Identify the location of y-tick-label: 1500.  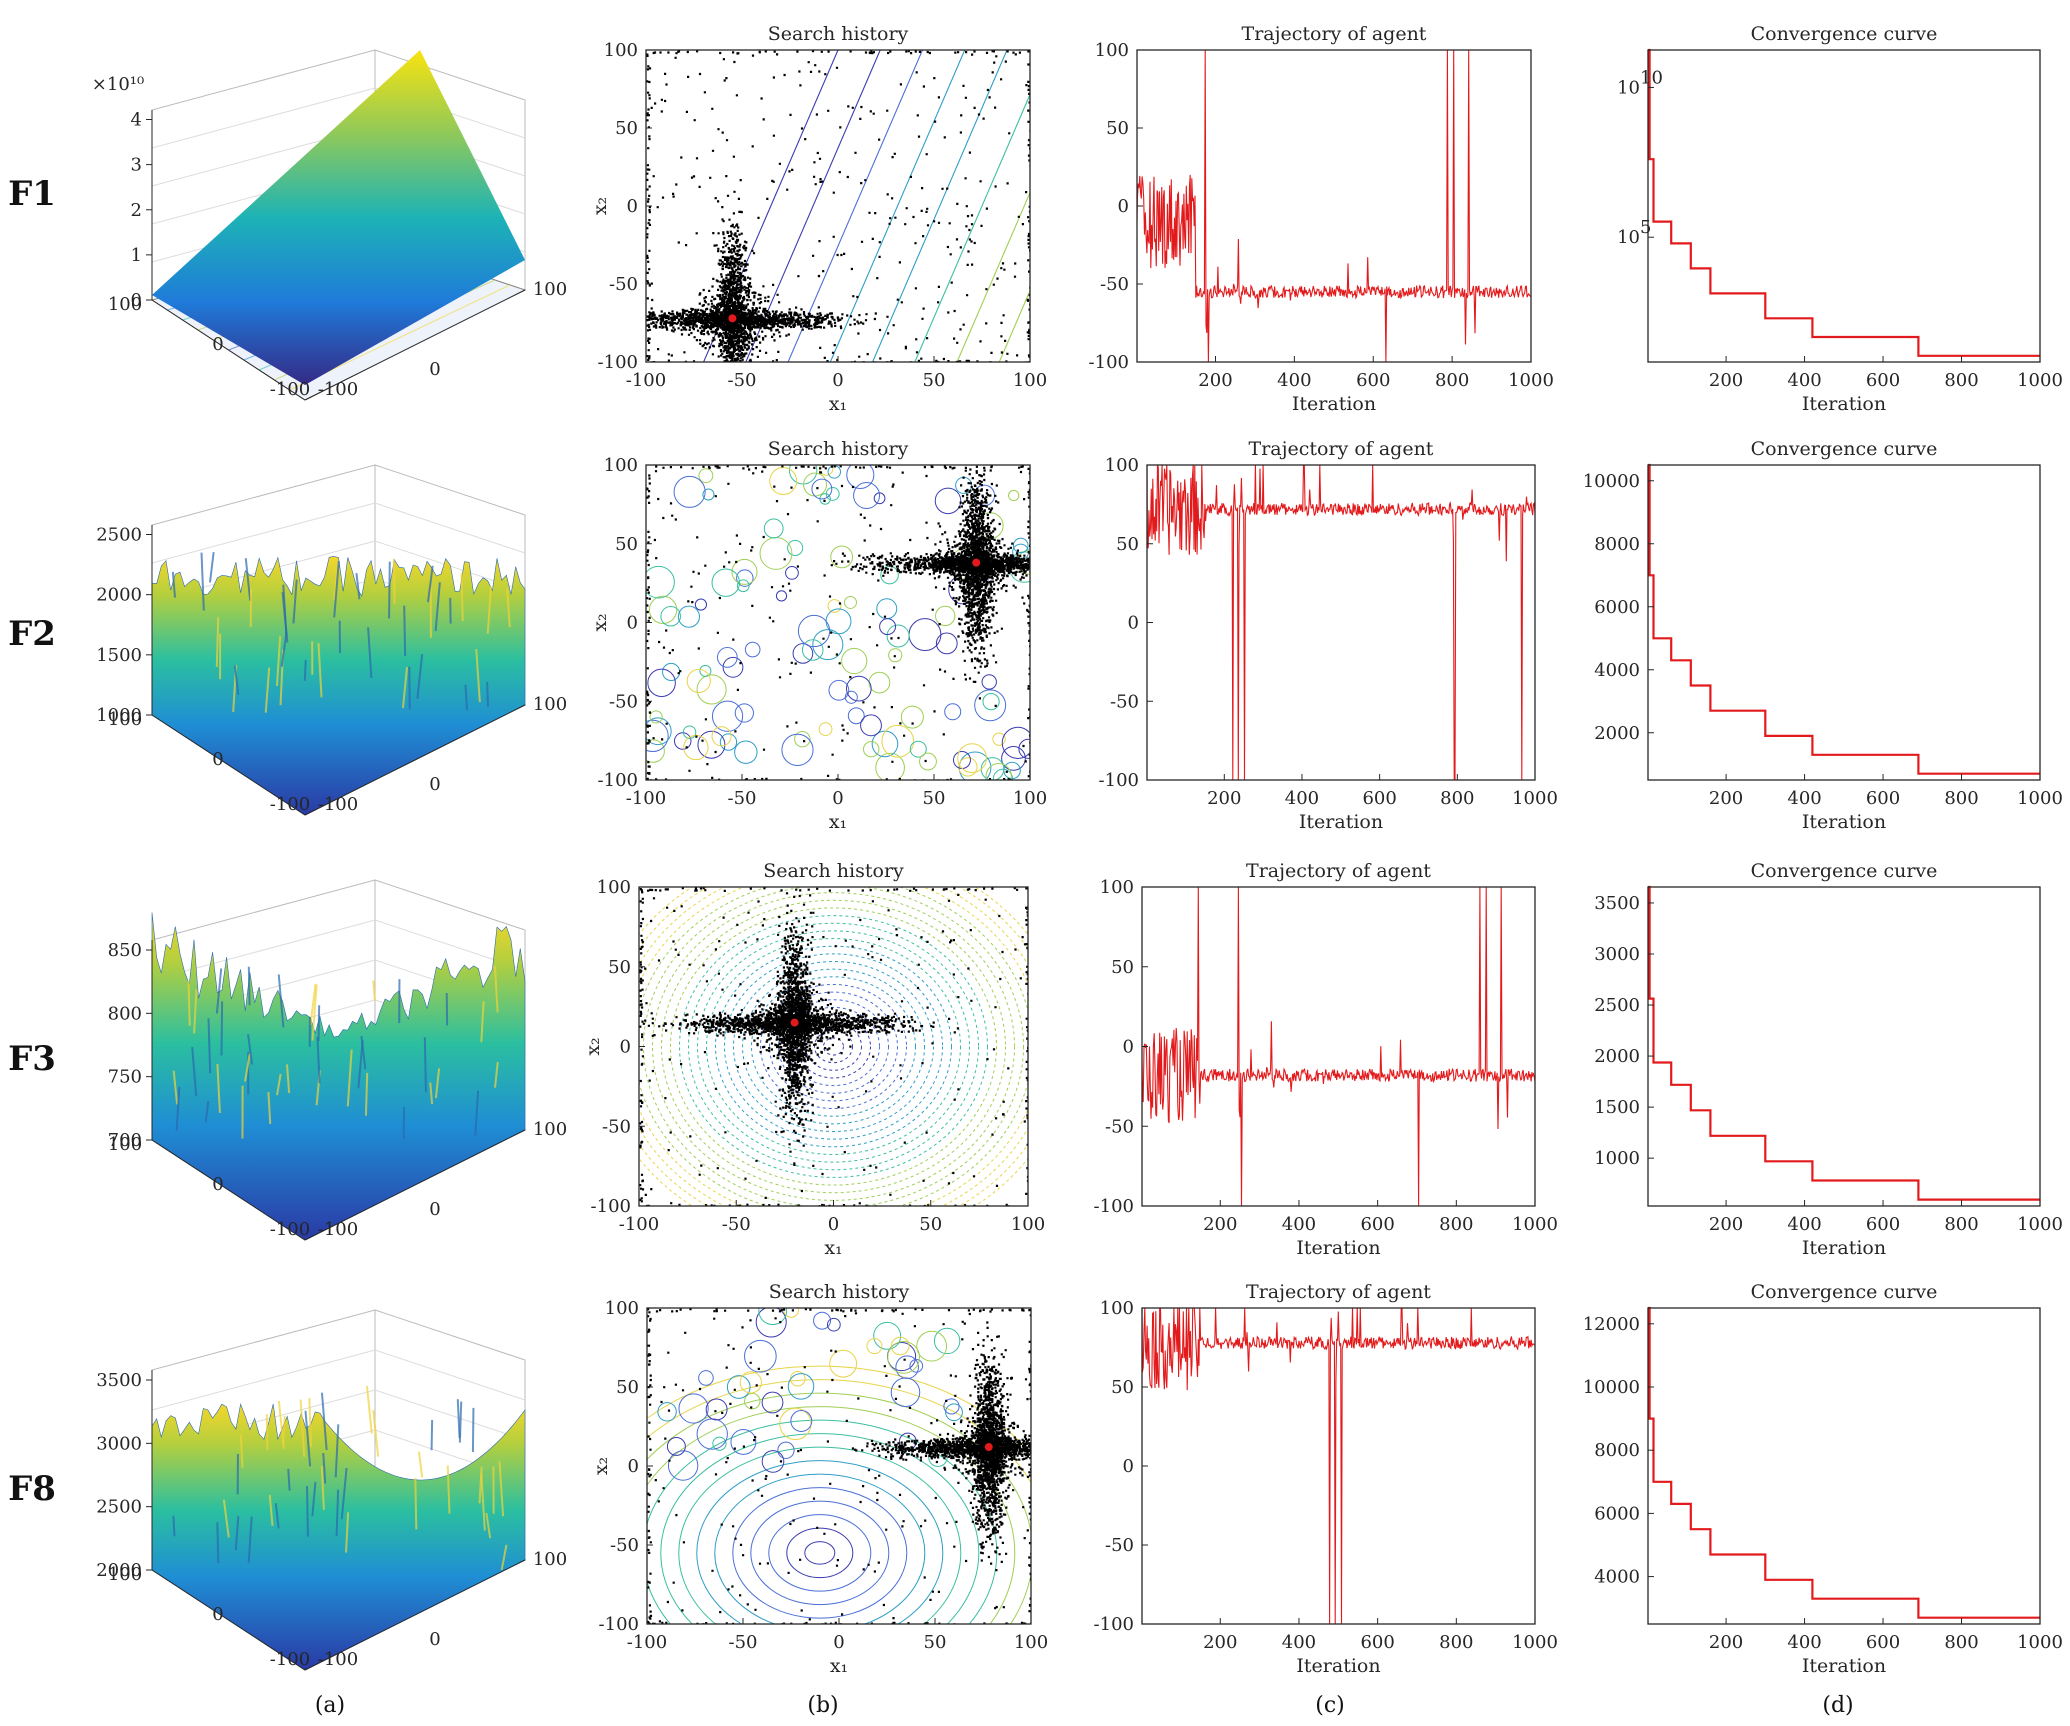
(1617, 1107).